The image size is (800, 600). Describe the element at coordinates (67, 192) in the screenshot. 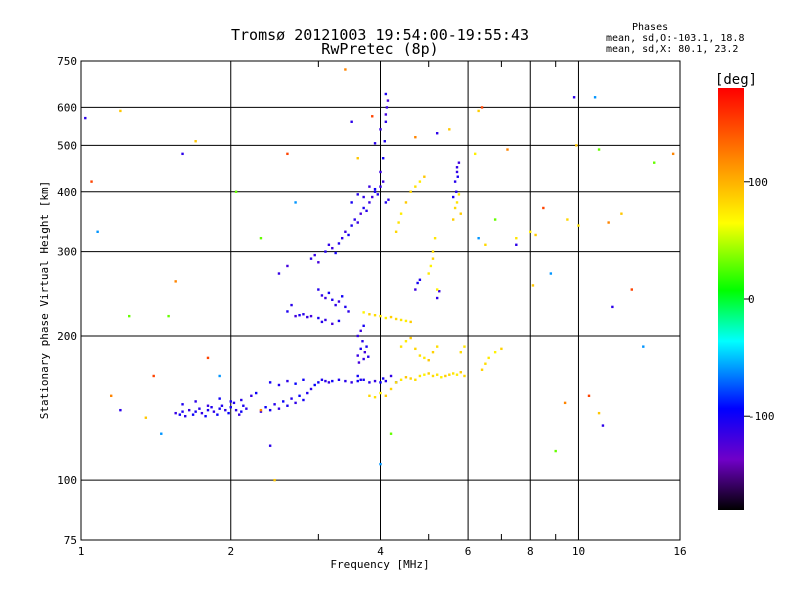

I see `y-tick-label: 400` at that location.